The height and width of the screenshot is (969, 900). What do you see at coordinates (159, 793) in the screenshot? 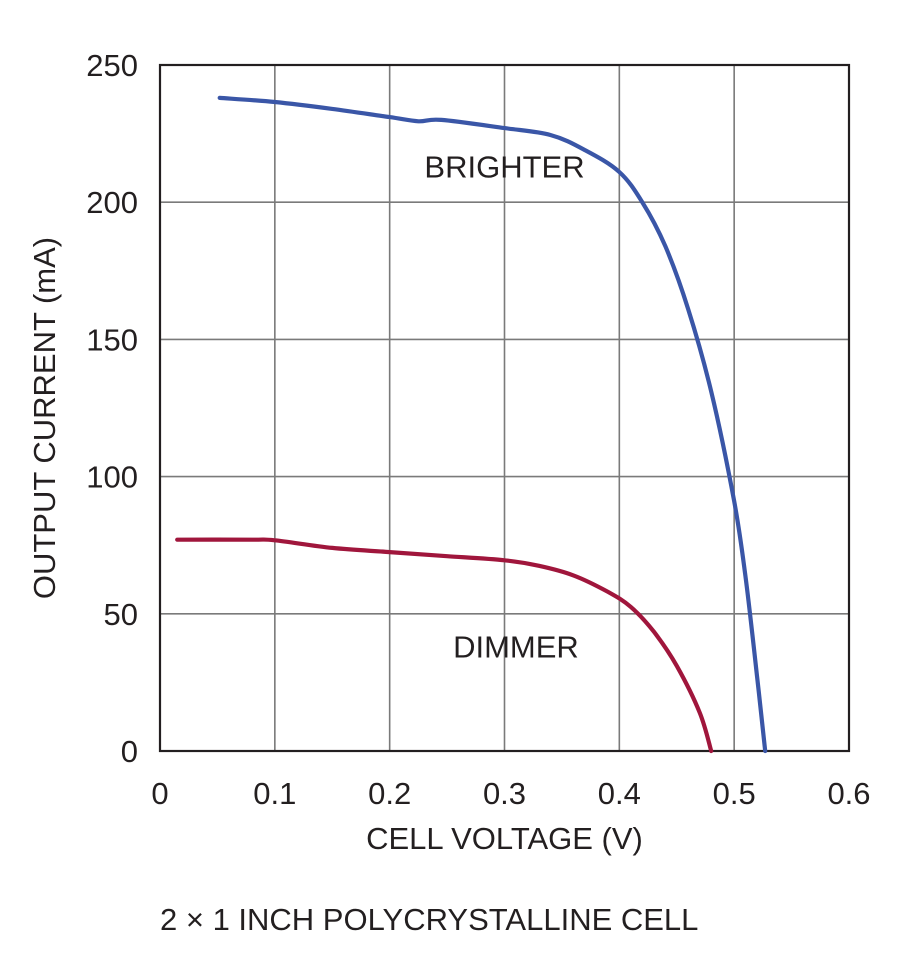
I see `x-tick-label: 0` at bounding box center [159, 793].